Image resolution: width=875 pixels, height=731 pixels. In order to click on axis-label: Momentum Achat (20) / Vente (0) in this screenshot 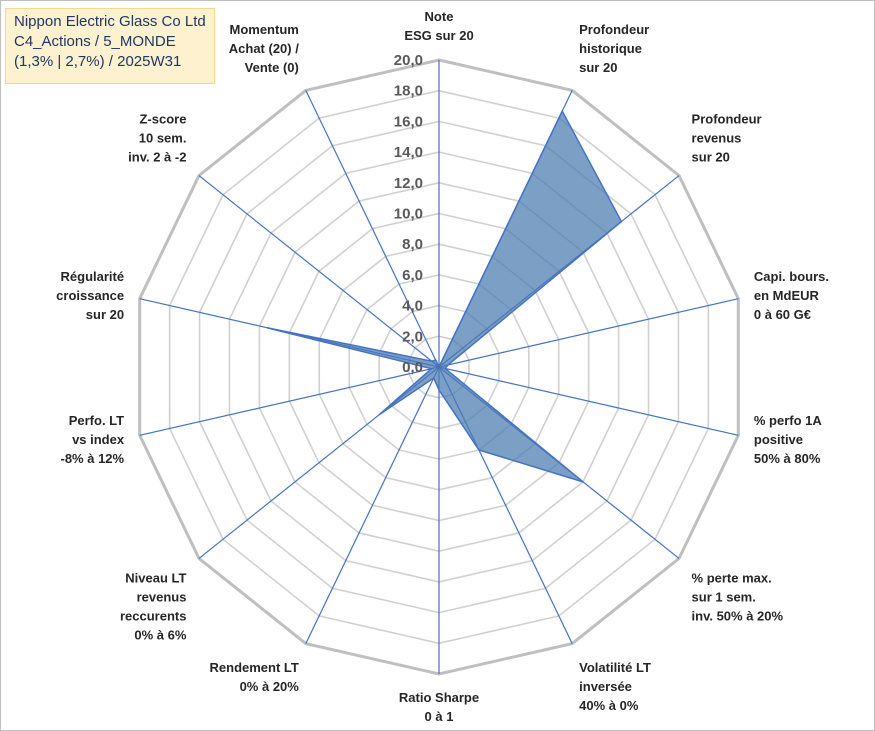, I will do `click(264, 48)`.